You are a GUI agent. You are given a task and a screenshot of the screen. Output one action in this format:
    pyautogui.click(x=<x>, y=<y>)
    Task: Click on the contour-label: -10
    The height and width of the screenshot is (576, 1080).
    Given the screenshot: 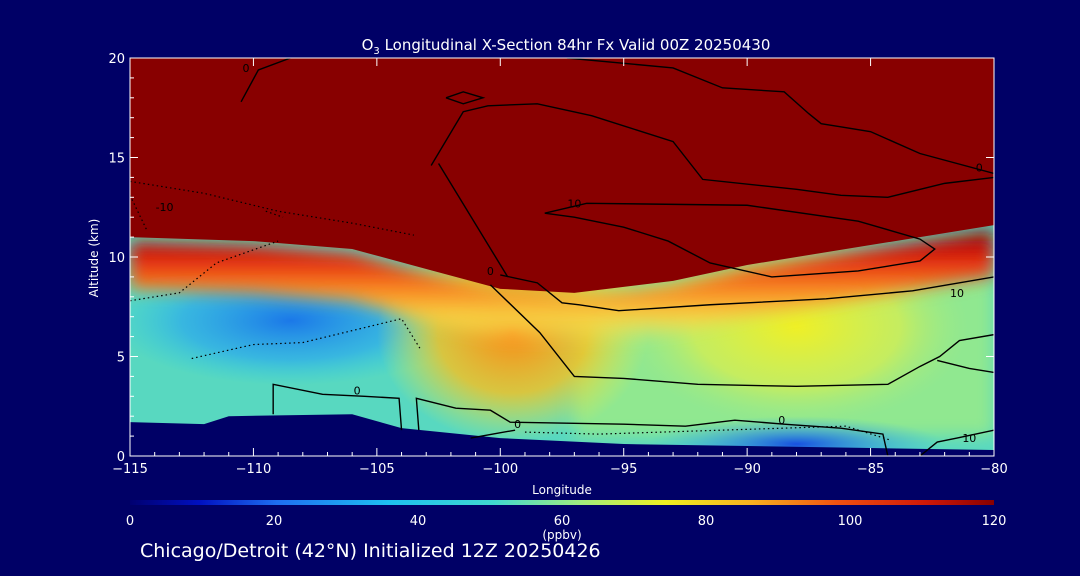 What is the action you would take?
    pyautogui.click(x=165, y=207)
    